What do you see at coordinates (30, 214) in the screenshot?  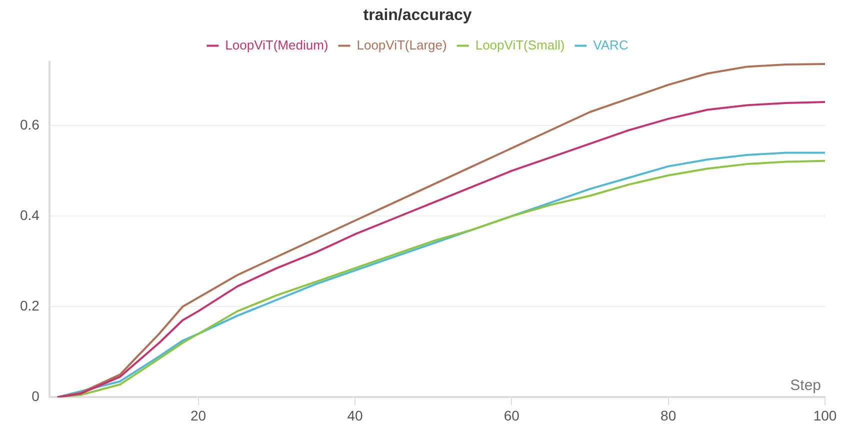 I see `y-tick-label: 0.4` at bounding box center [30, 214].